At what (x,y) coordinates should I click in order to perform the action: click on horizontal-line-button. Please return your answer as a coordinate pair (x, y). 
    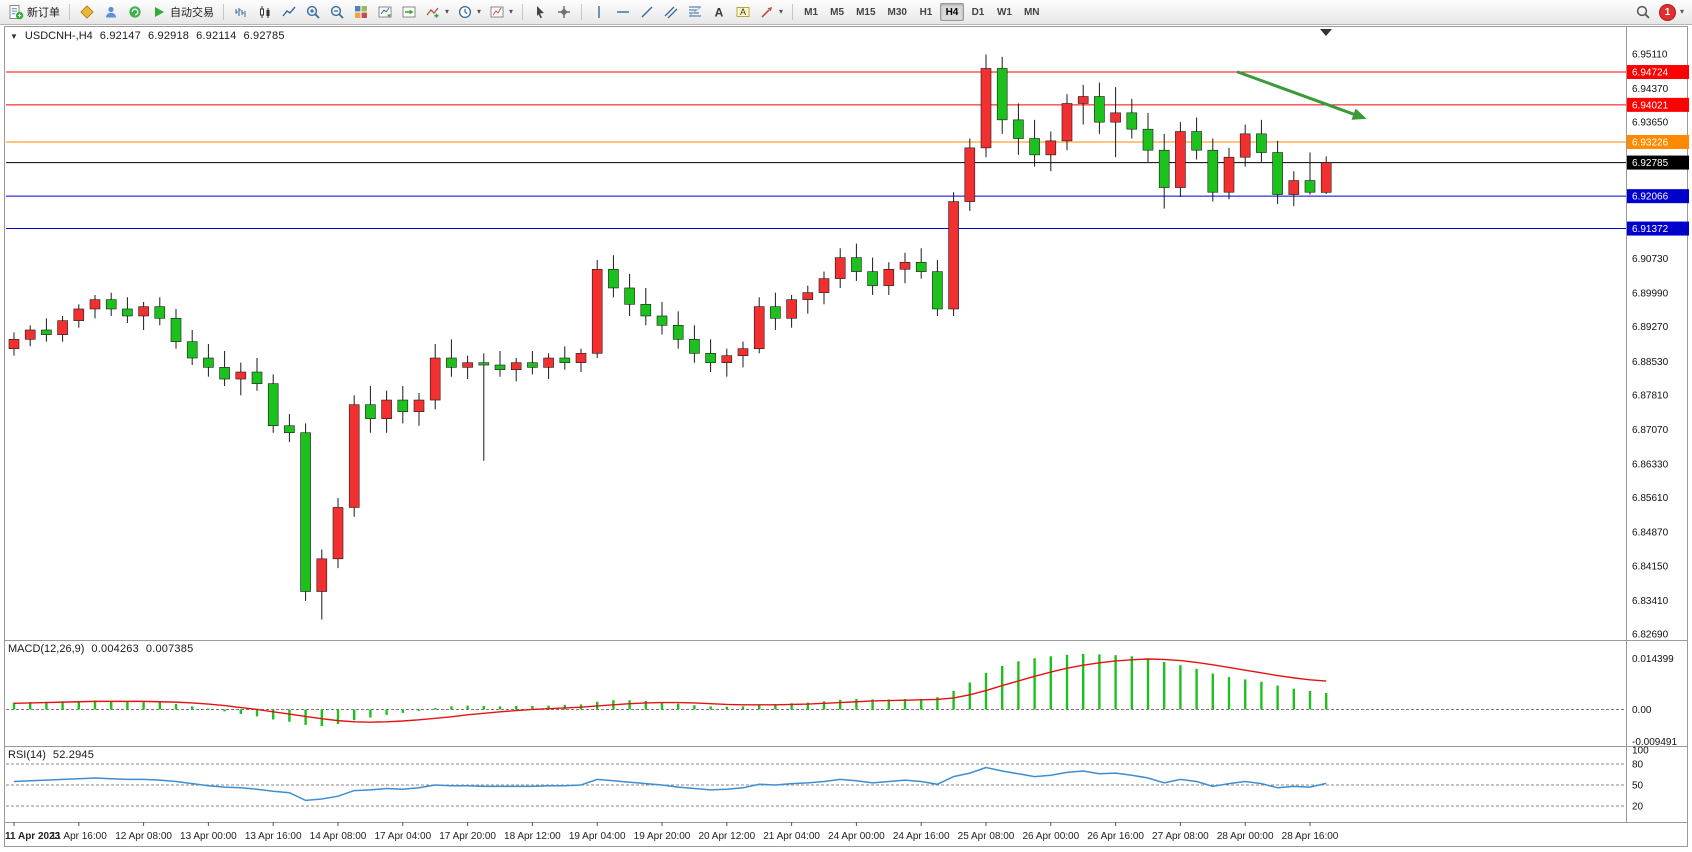
    Looking at the image, I should click on (623, 12).